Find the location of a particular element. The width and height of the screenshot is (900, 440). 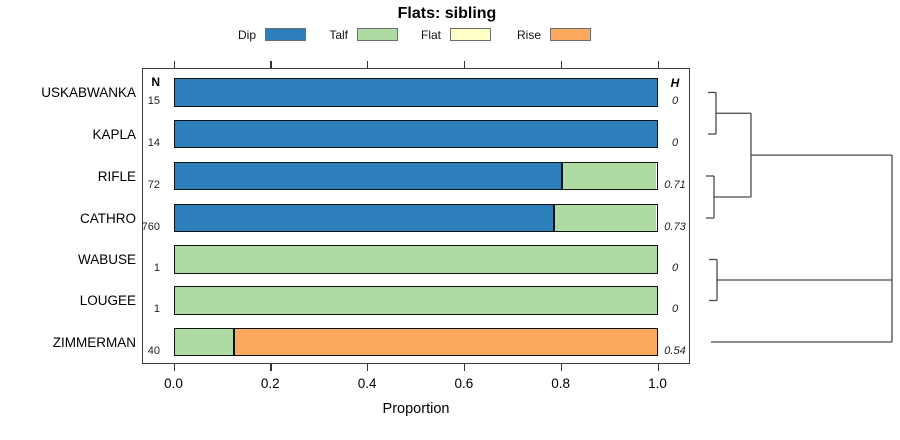

h-column-header: H is located at coordinates (675, 83).